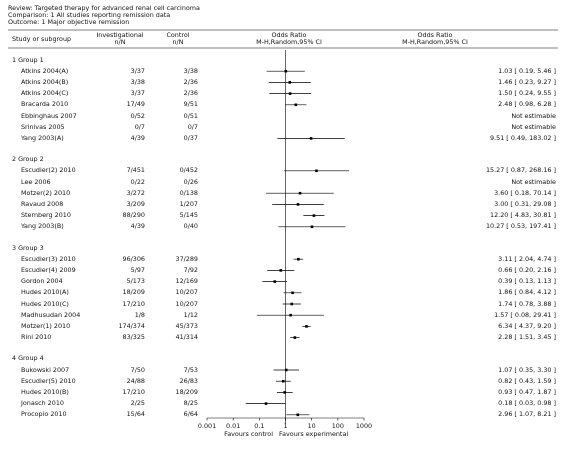 The width and height of the screenshot is (566, 458). What do you see at coordinates (527, 292) in the screenshot?
I see `odds-ratio-value: 1.86 [ 0.84, 4.12 ]` at bounding box center [527, 292].